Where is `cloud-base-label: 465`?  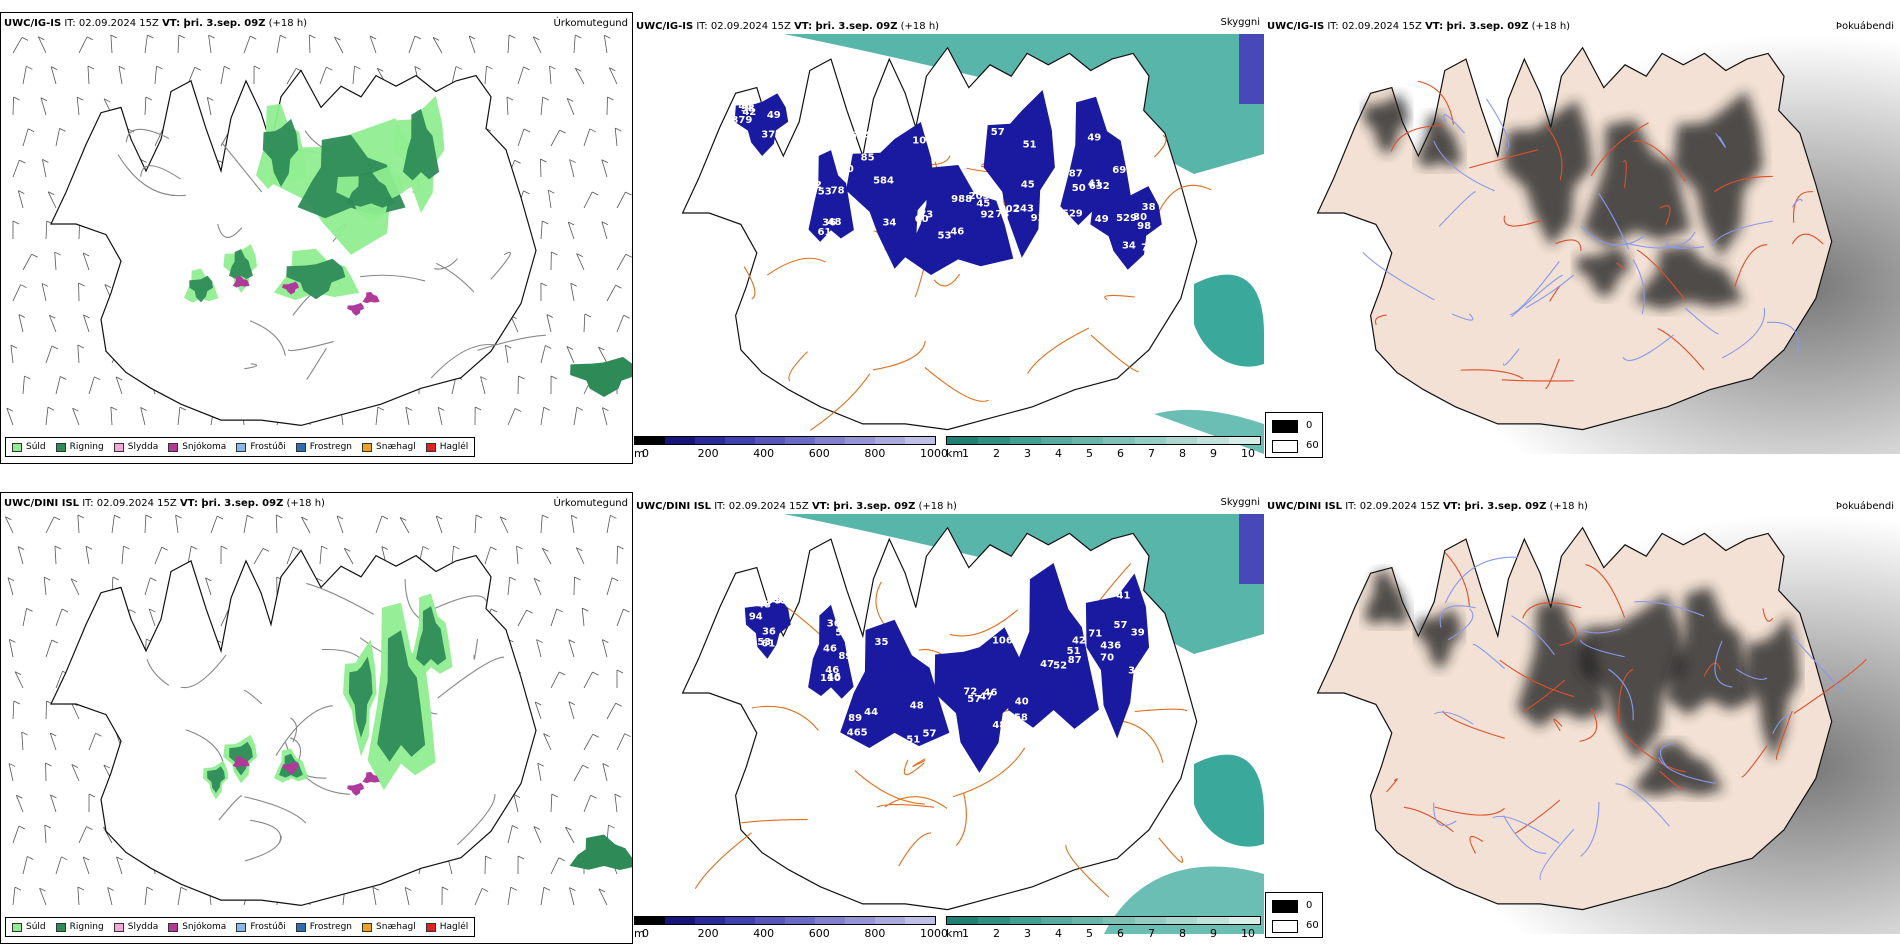 cloud-base-label: 465 is located at coordinates (857, 732).